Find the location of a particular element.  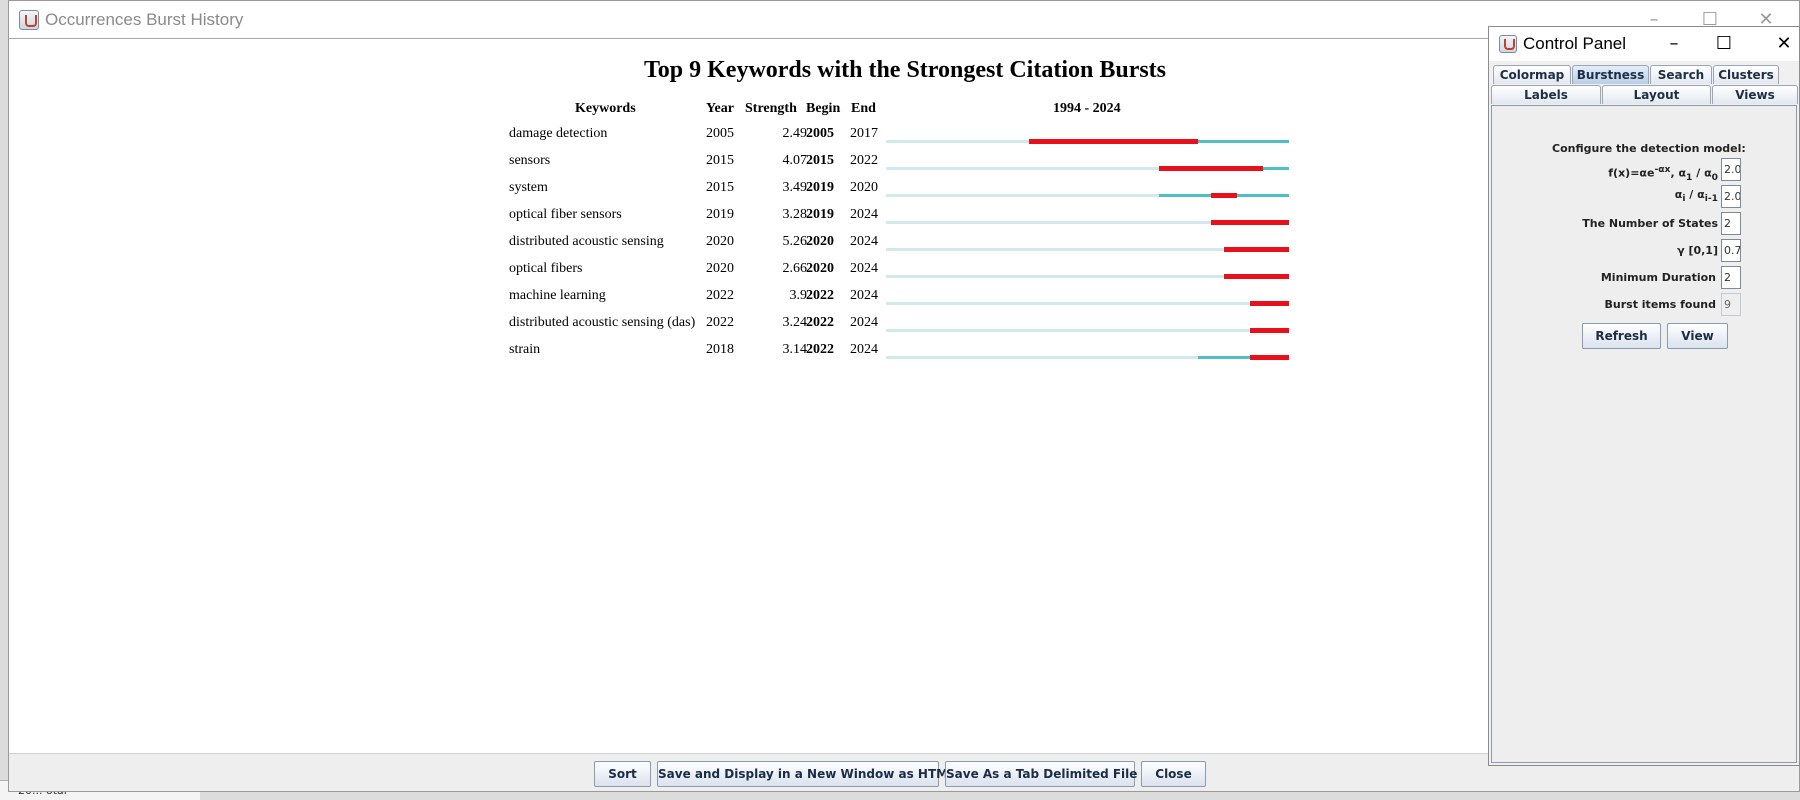

control-panel-title-bar: Control Panel – ☐ ✕ is located at coordinates (1644, 44).